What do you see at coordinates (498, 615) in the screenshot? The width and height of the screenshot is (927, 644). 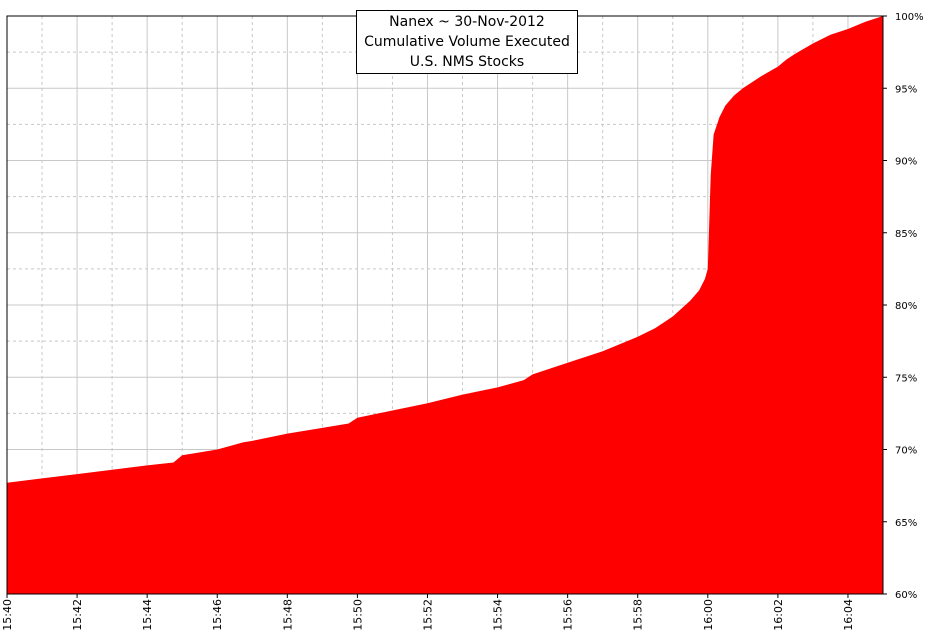 I see `x-tick-label: 15:54` at bounding box center [498, 615].